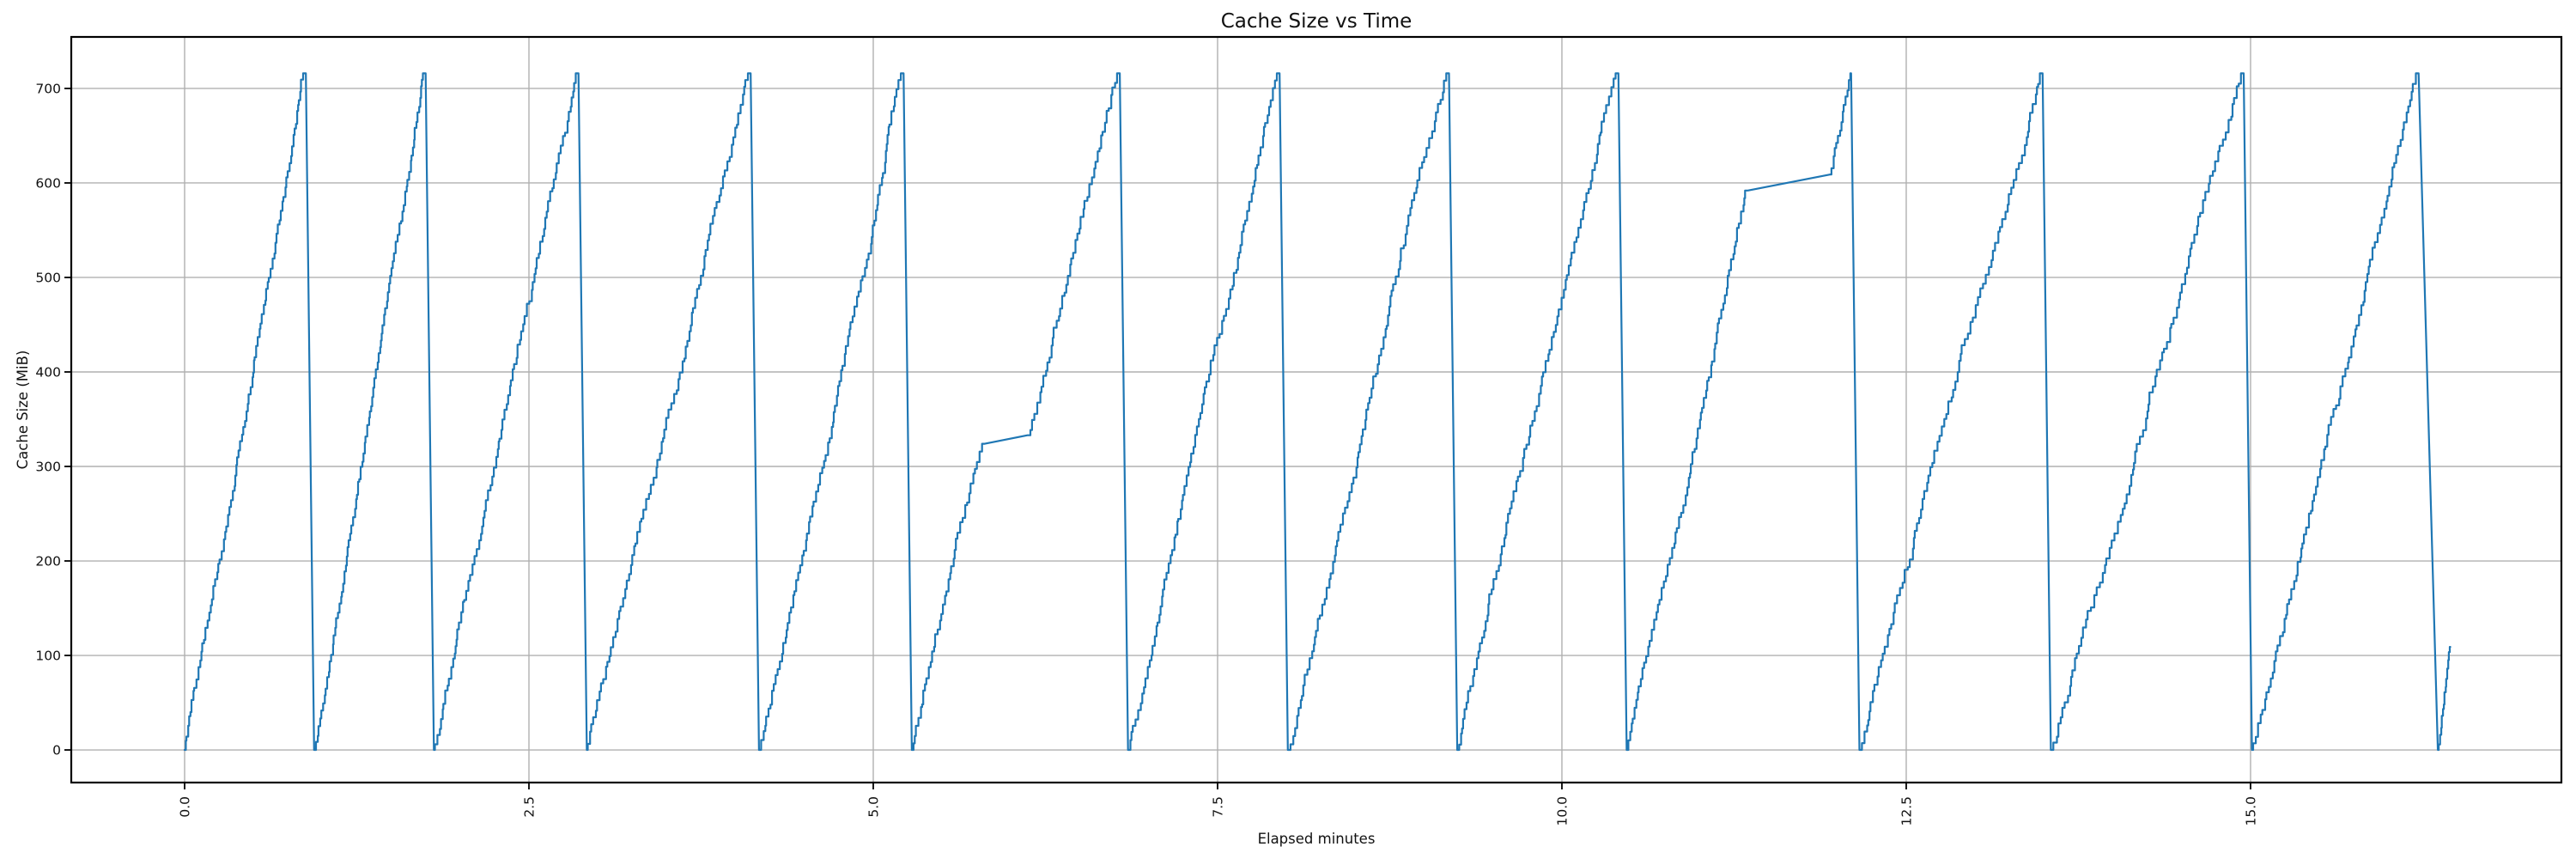  Describe the element at coordinates (48, 277) in the screenshot. I see `y-tick-label: 500` at that location.